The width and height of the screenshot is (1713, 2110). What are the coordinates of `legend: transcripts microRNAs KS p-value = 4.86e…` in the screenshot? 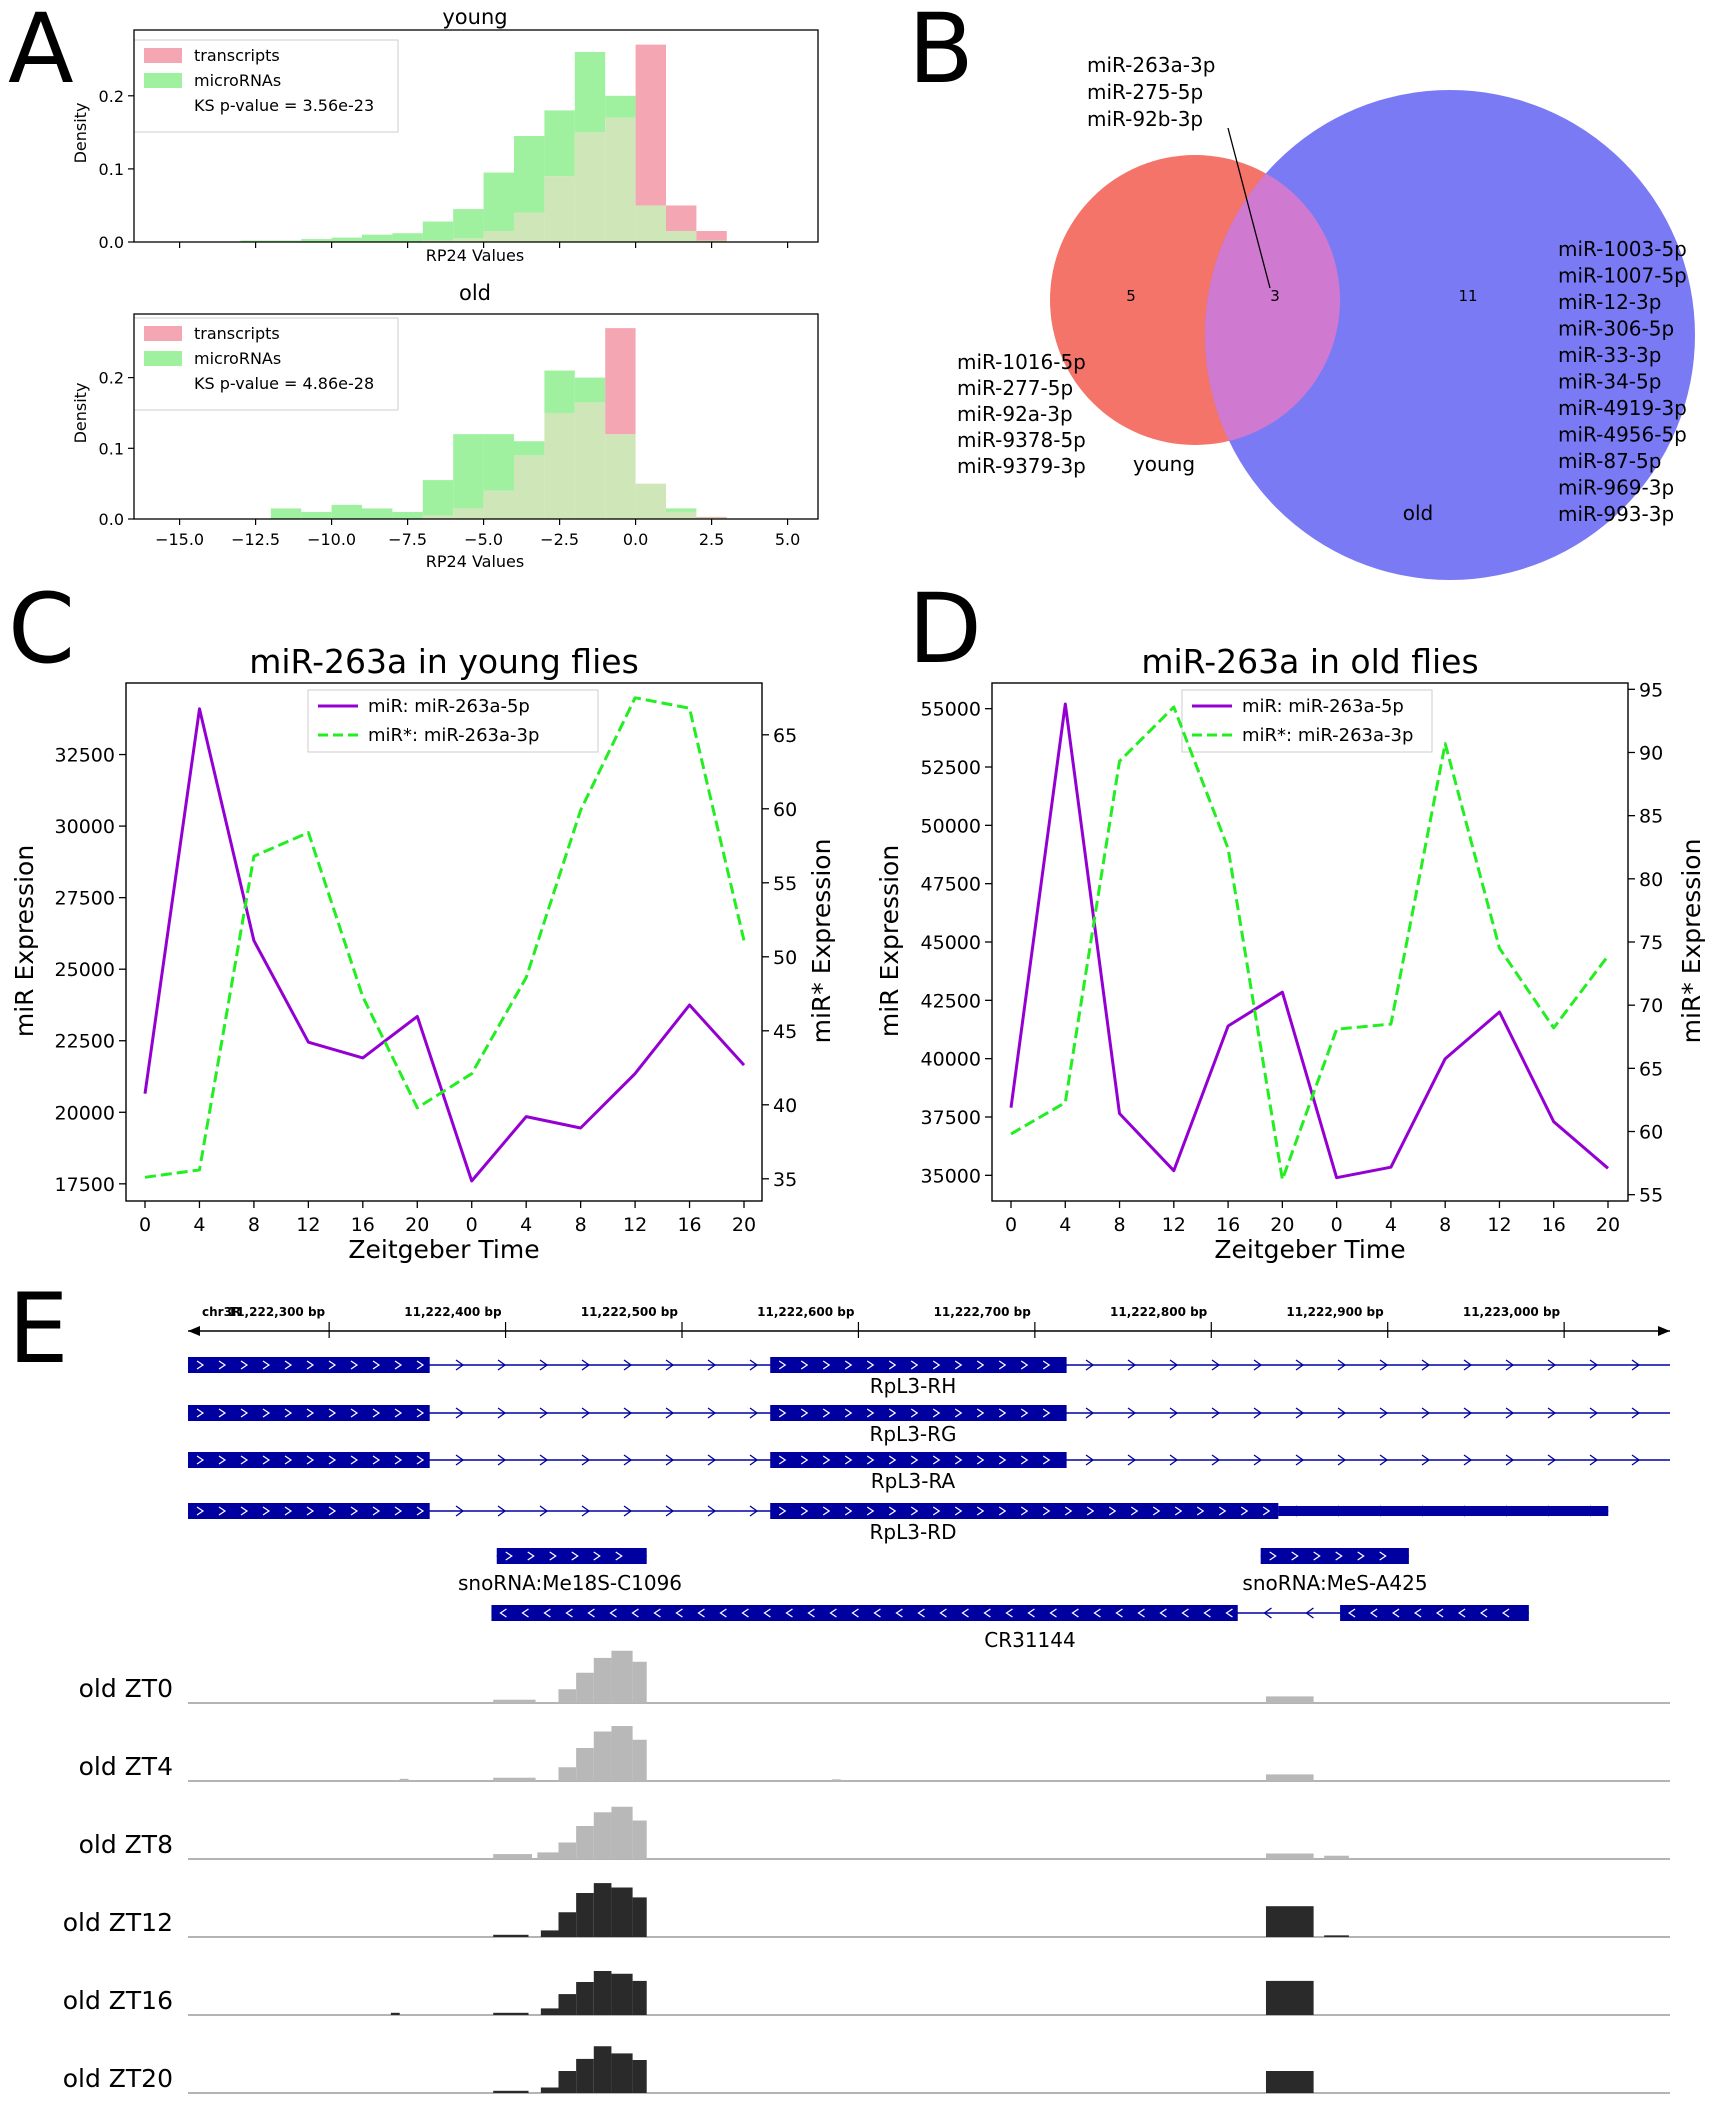 It's located at (266, 364).